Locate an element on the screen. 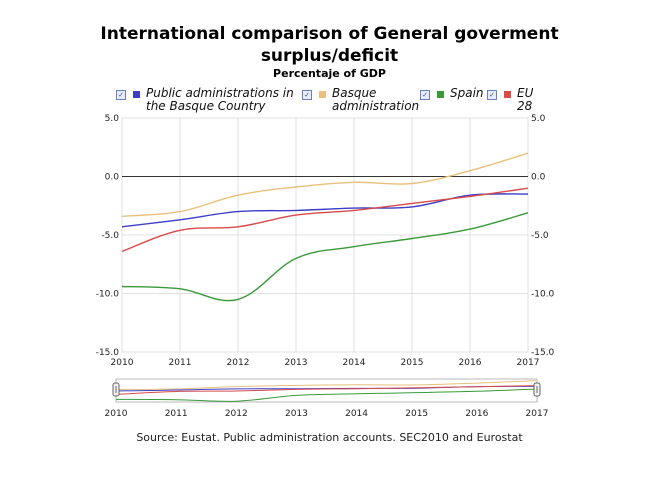  navigator is located at coordinates (326, 390).